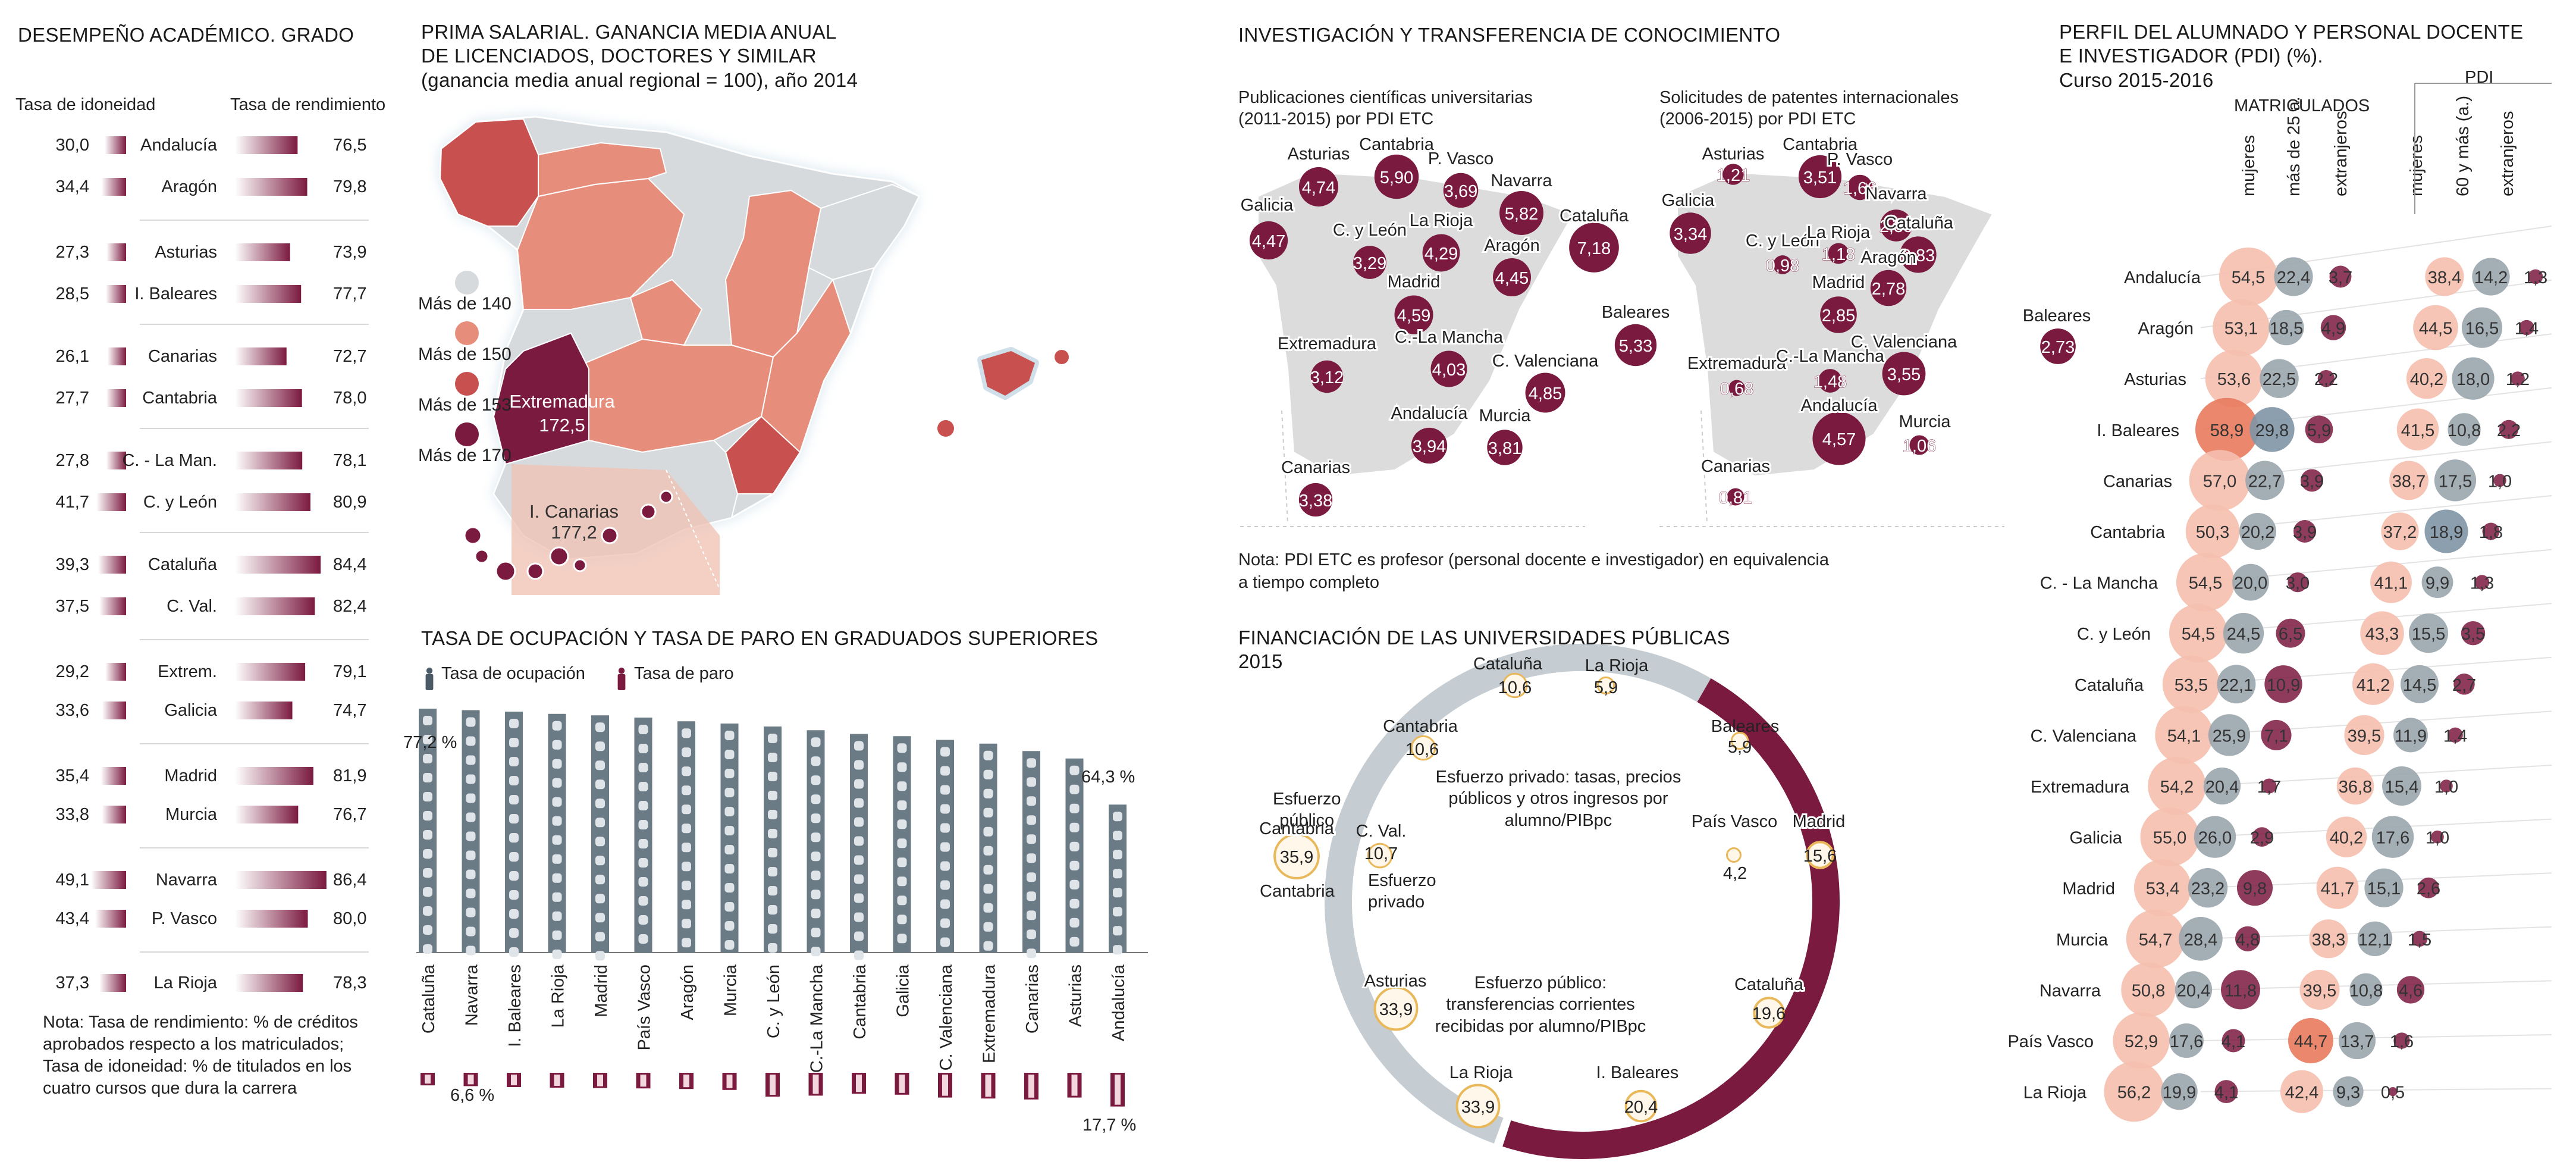 This screenshot has height=1168, width=2576. Describe the element at coordinates (1820, 856) in the screenshot. I see `public-point-value: 15,6` at that location.